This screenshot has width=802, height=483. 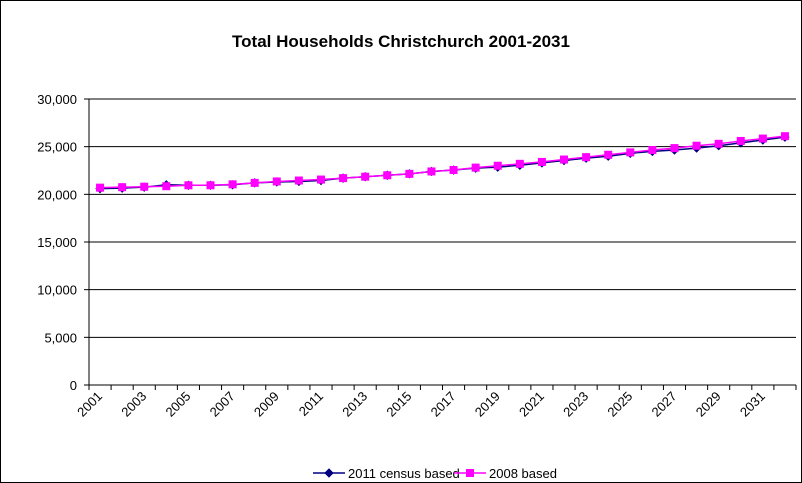 What do you see at coordinates (401, 41) in the screenshot?
I see `chart-title: Total Households Christchurch 2001-2031` at bounding box center [401, 41].